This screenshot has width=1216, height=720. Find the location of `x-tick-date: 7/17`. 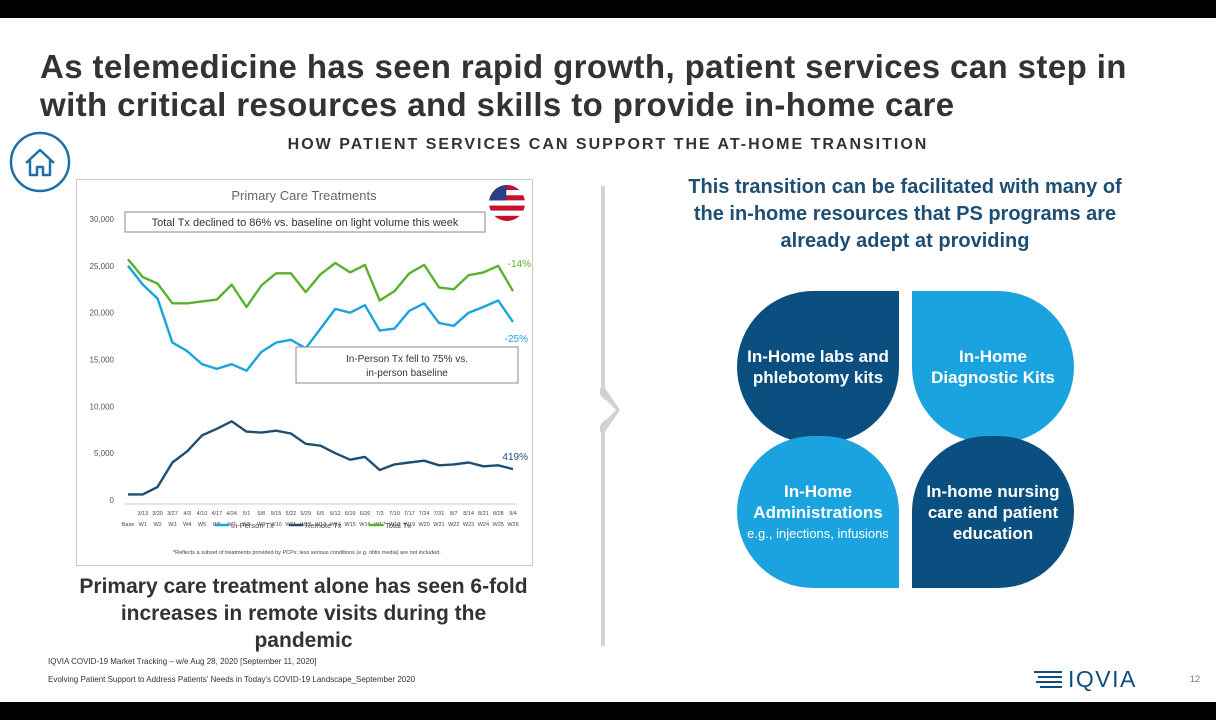

x-tick-date: 7/17 is located at coordinates (409, 514).